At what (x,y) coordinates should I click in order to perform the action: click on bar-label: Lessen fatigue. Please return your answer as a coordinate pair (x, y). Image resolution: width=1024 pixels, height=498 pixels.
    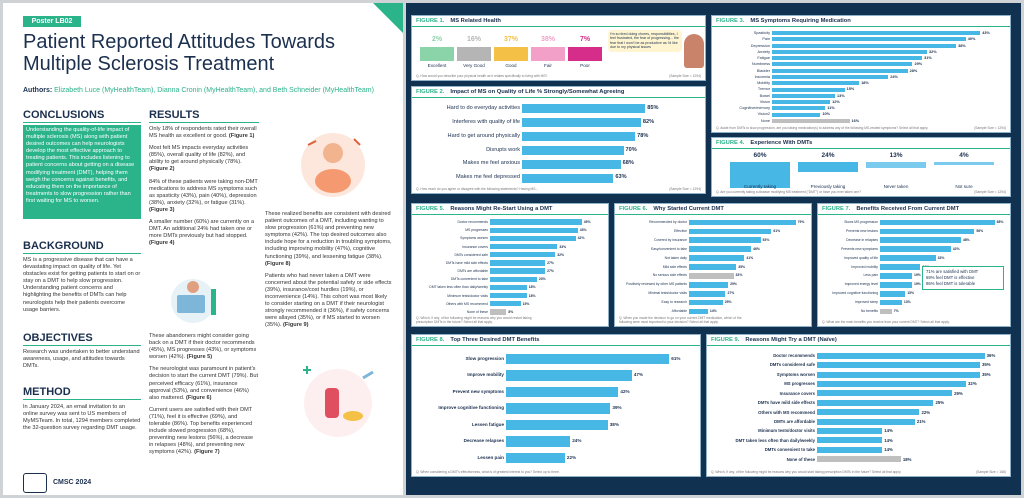
    Looking at the image, I should click on (487, 424).